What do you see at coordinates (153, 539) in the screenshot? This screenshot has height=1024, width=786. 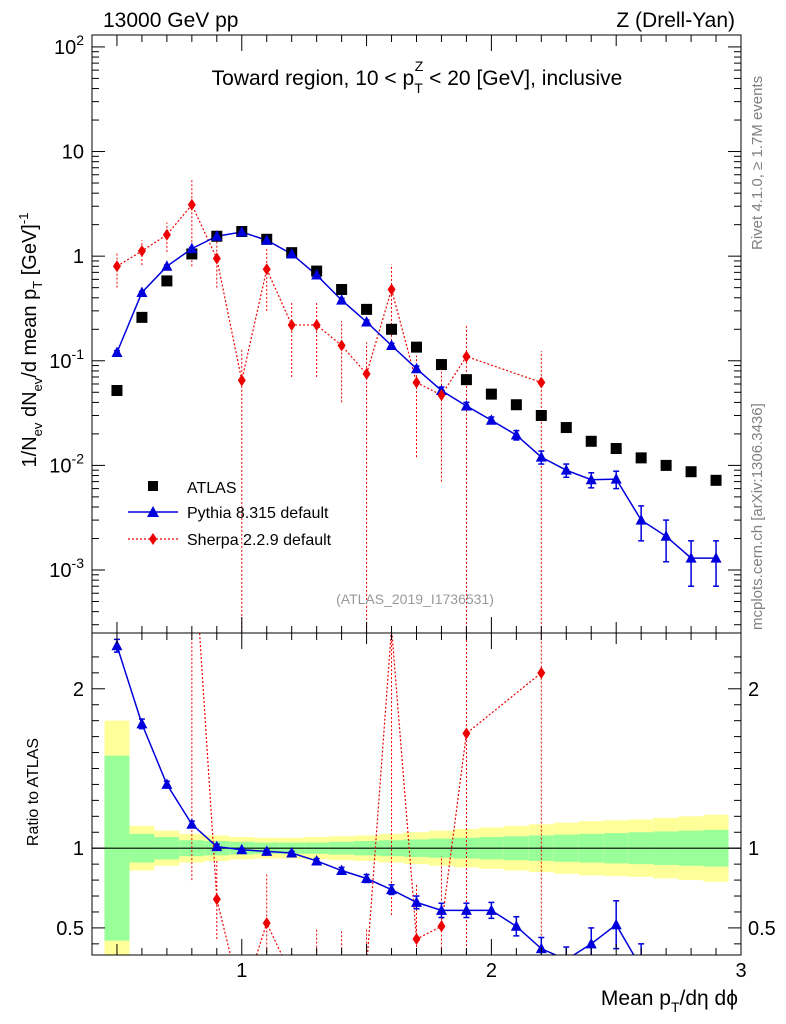 I see `legend-marker-sherpa` at bounding box center [153, 539].